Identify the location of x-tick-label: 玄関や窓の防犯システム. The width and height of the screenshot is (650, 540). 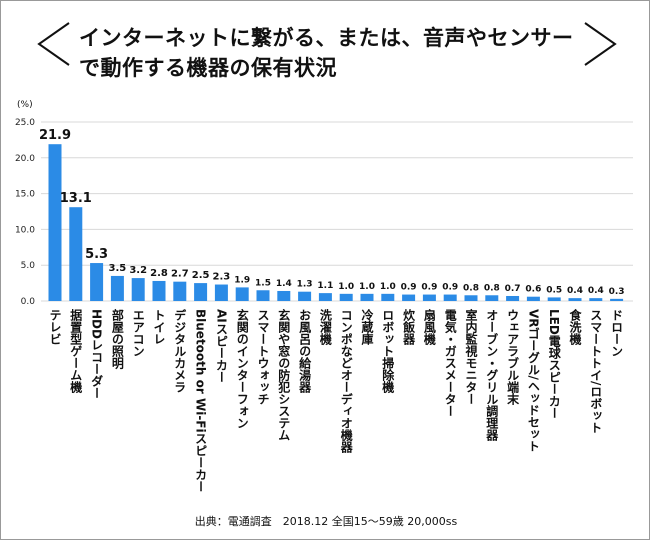
(283, 375).